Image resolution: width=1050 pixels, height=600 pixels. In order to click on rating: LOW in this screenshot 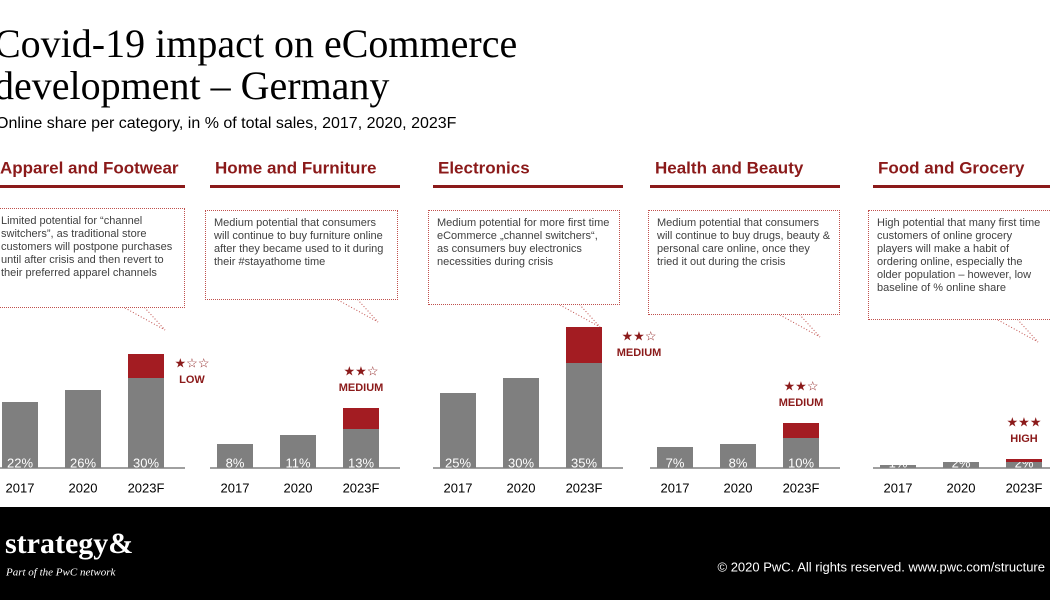, I will do `click(192, 380)`.